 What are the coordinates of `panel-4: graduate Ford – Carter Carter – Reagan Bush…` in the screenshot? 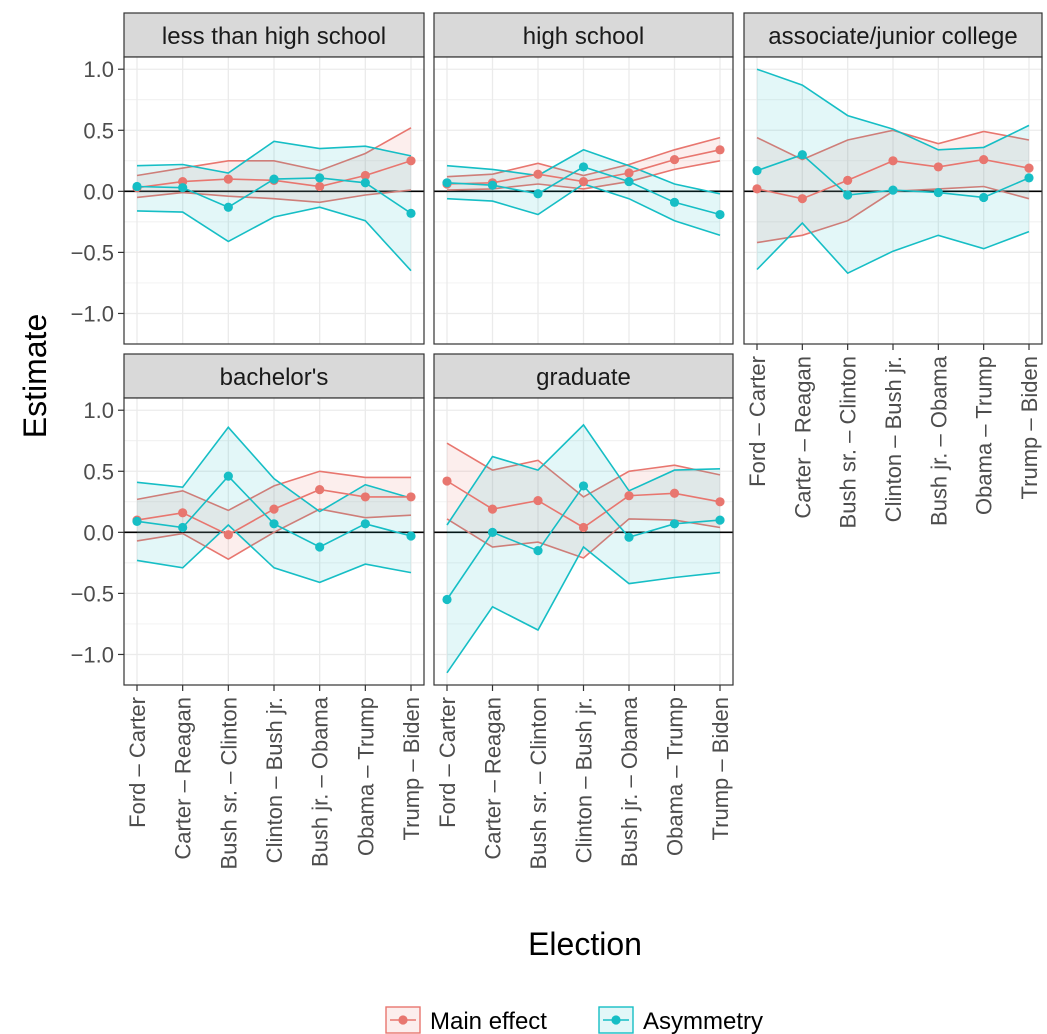 It's located at (583, 611).